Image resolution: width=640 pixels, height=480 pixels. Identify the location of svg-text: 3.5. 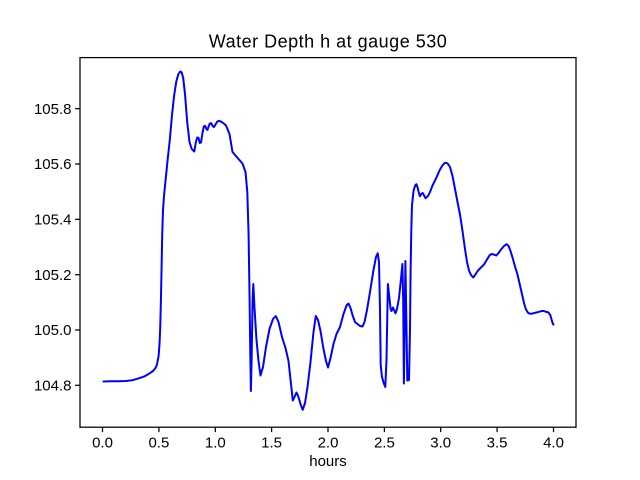
(497, 443).